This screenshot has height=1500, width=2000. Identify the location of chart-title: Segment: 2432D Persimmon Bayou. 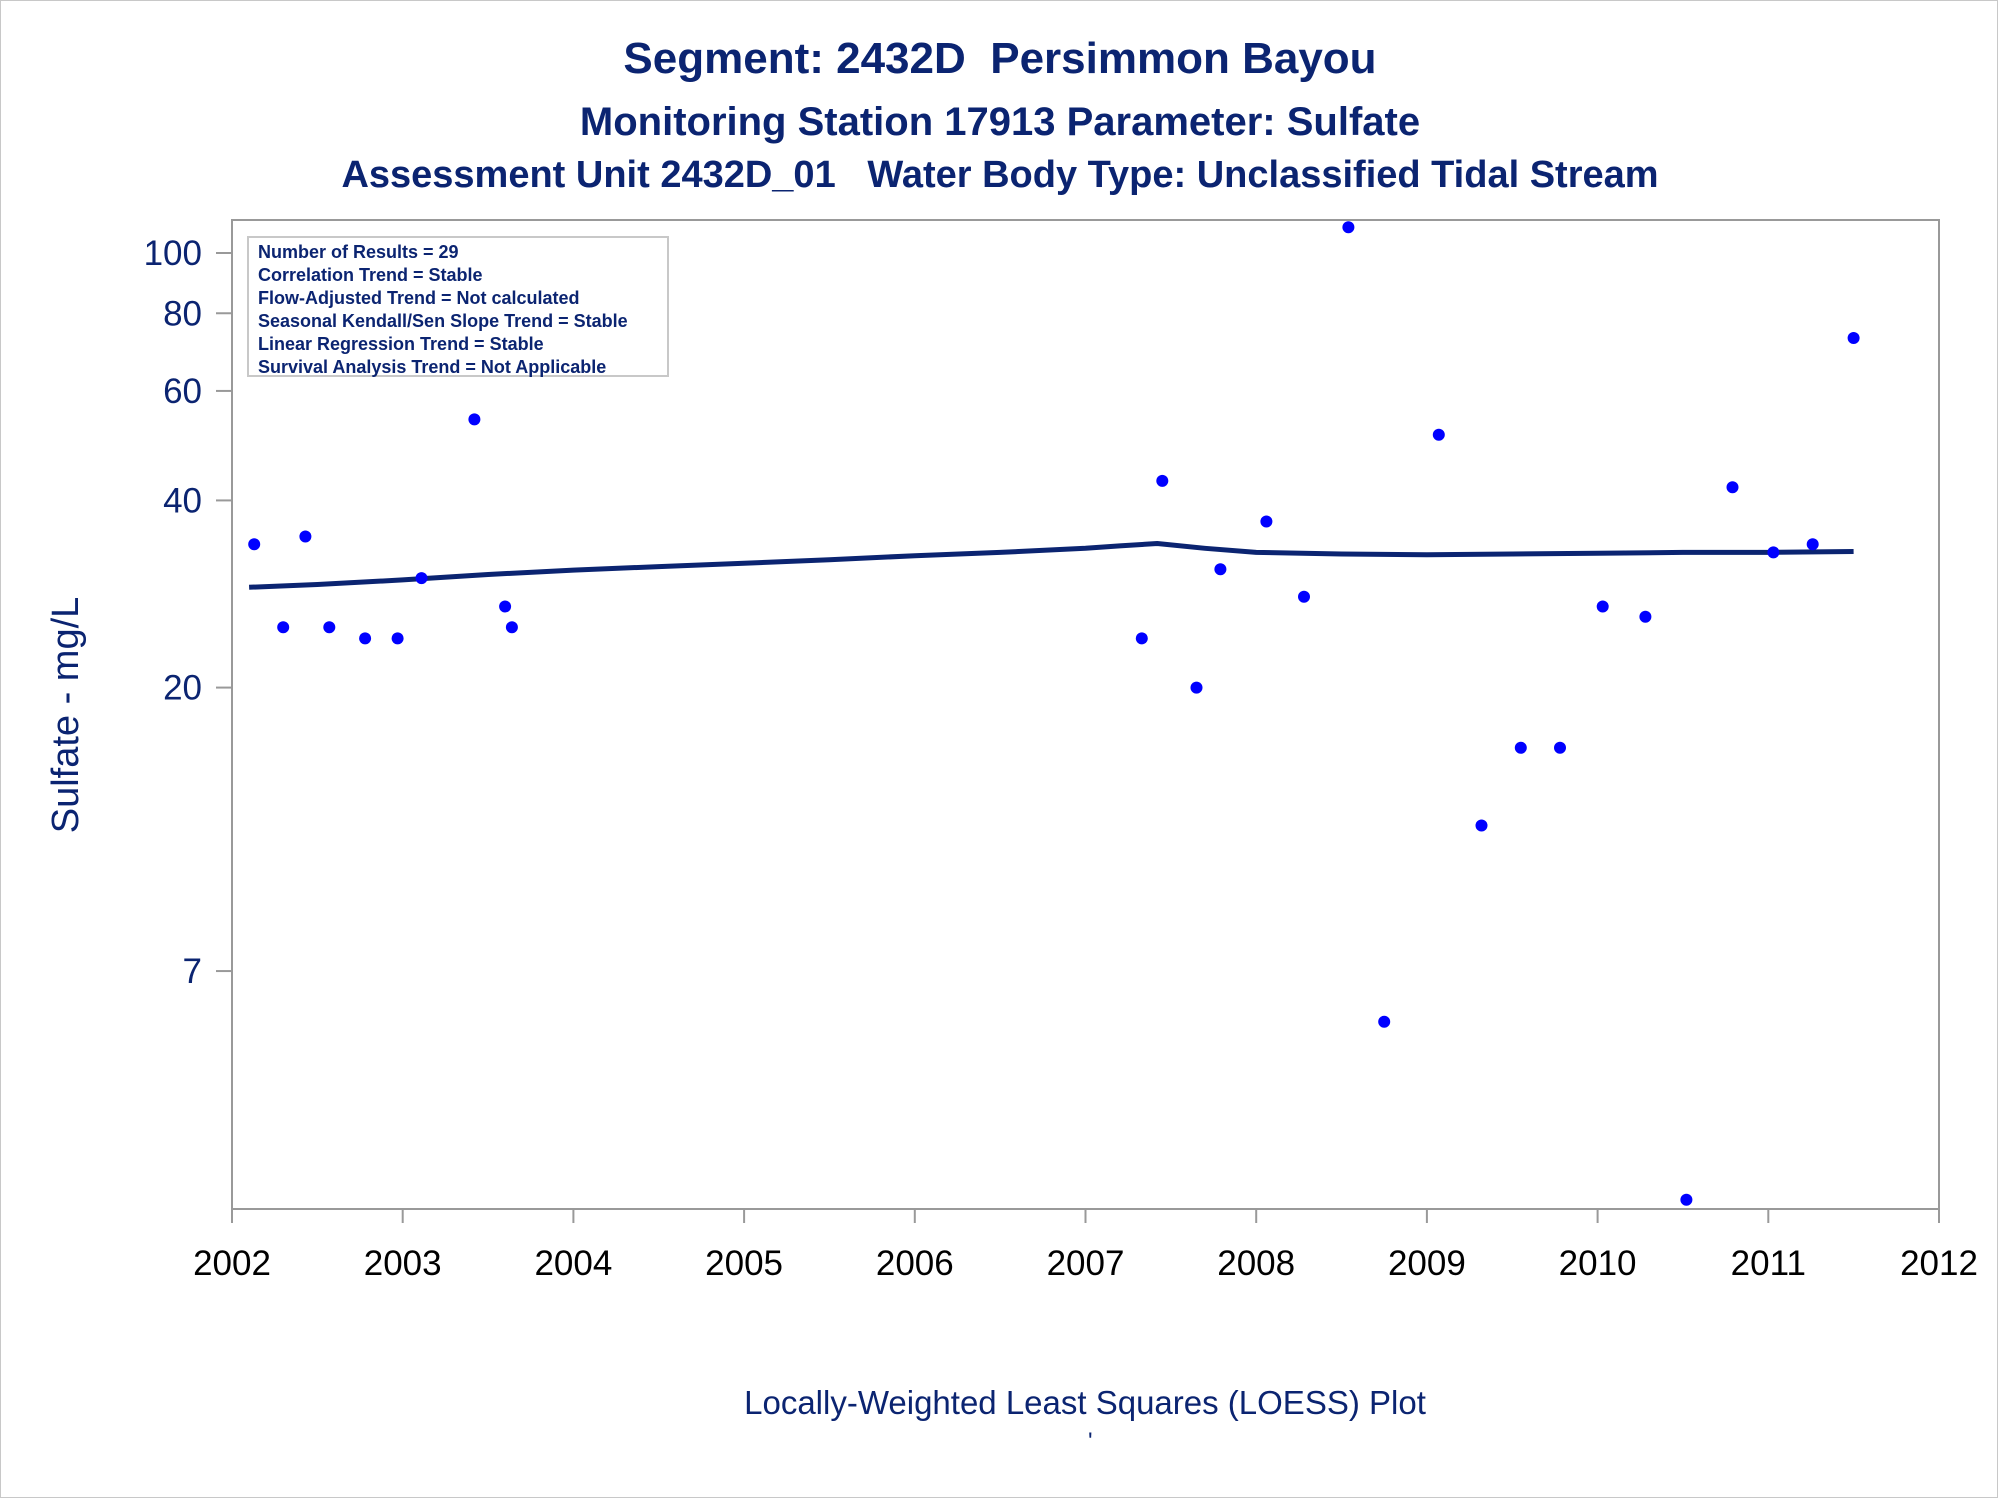
(1000, 58).